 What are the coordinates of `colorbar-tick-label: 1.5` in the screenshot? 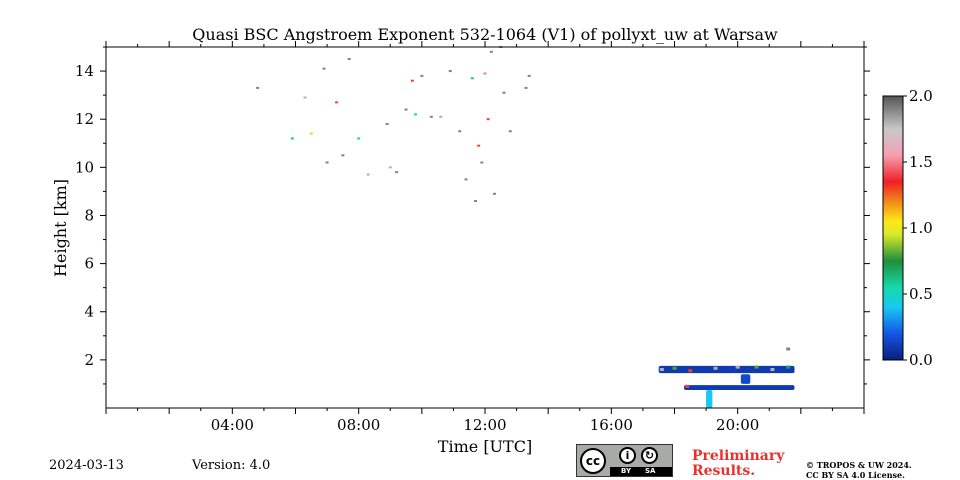 It's located at (921, 162).